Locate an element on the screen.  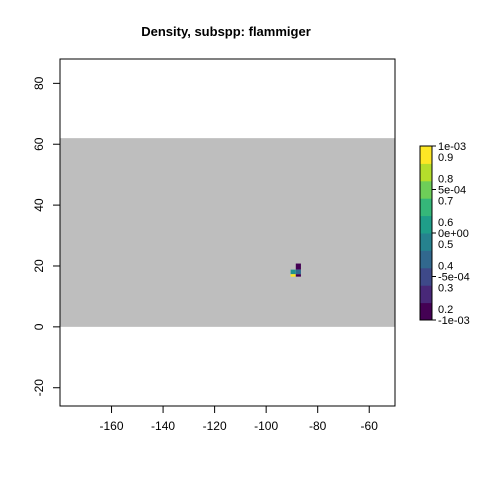
legend-inner-label-0: 0.9 is located at coordinates (445, 158).